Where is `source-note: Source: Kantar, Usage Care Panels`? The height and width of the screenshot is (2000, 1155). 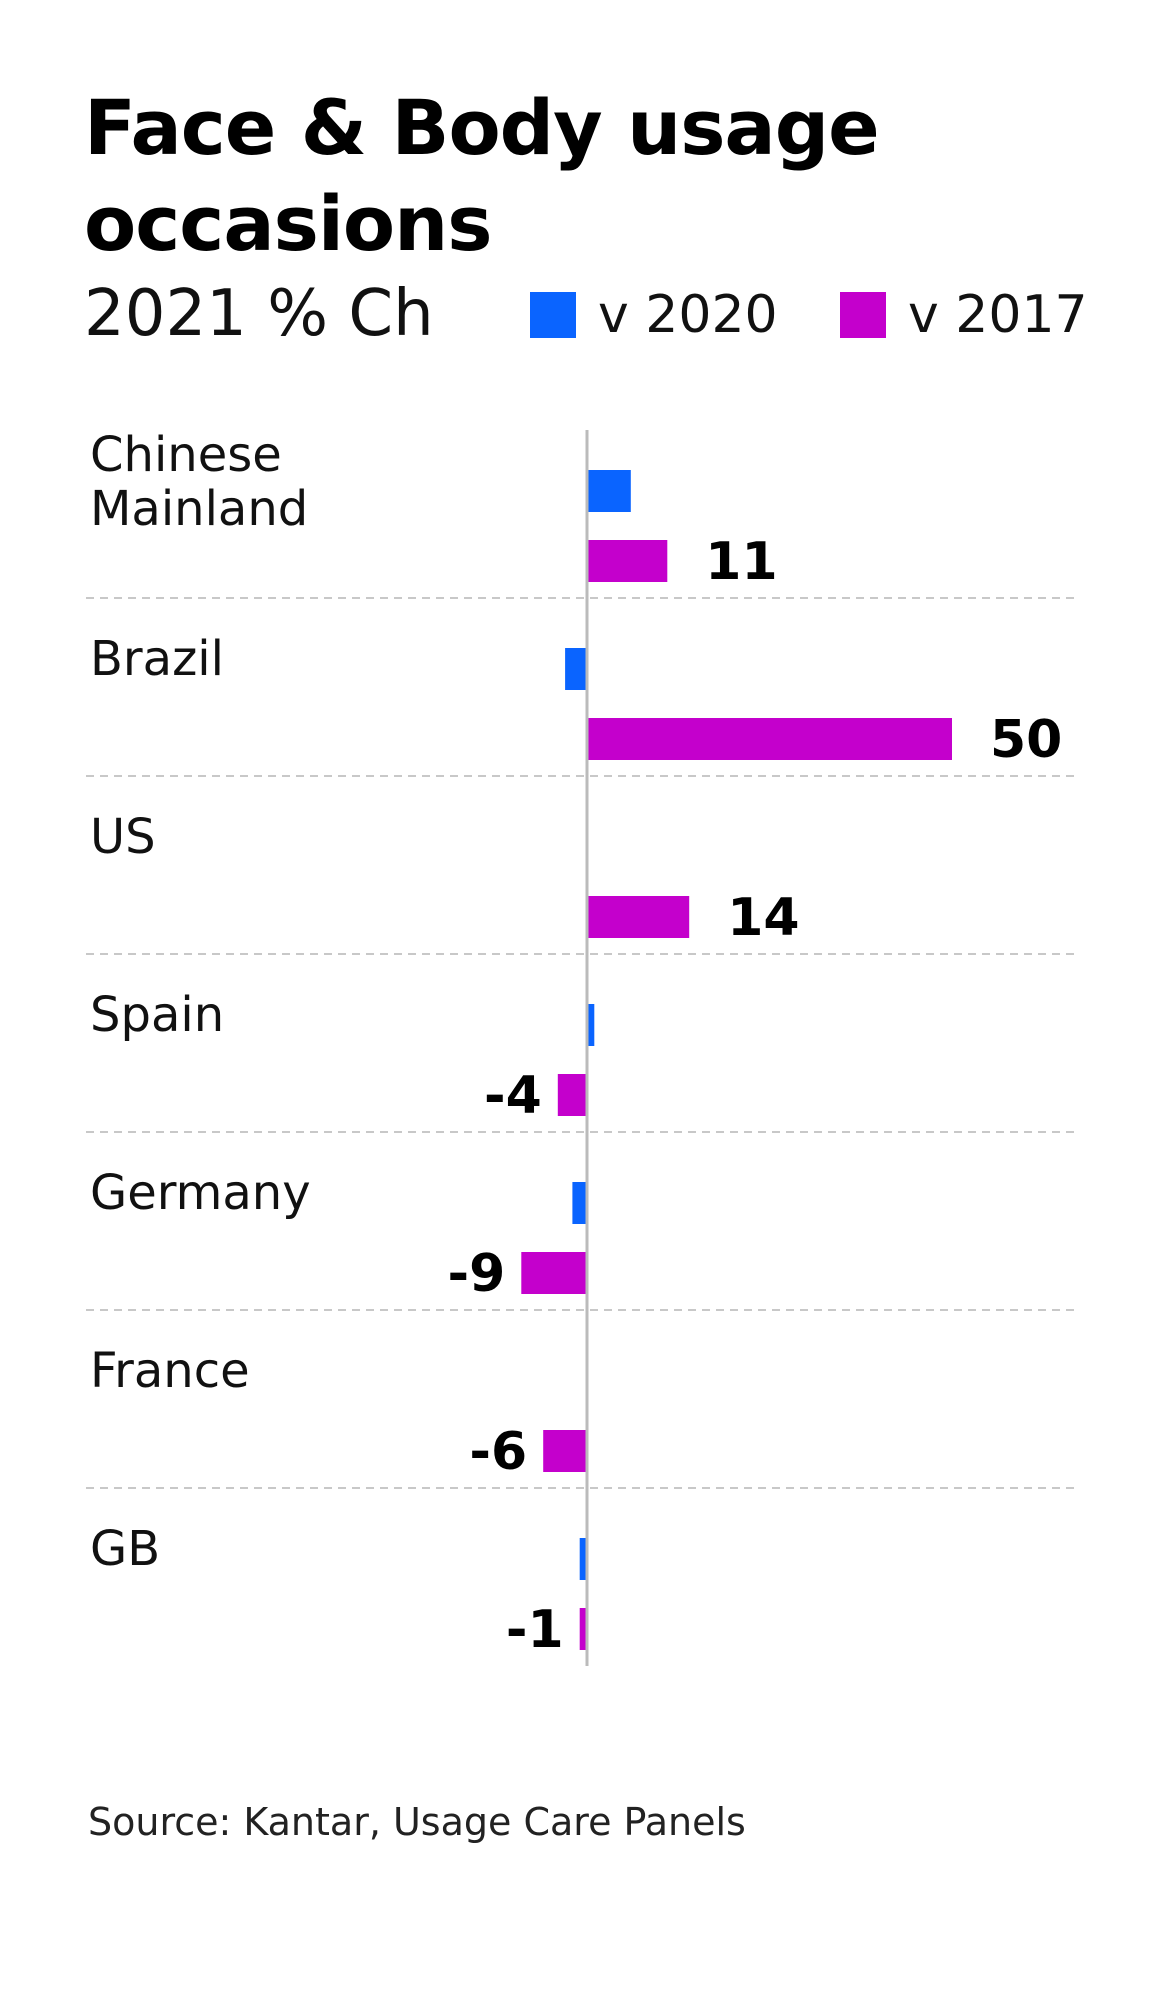
source-note: Source: Kantar, Usage Care Panels is located at coordinates (417, 1822).